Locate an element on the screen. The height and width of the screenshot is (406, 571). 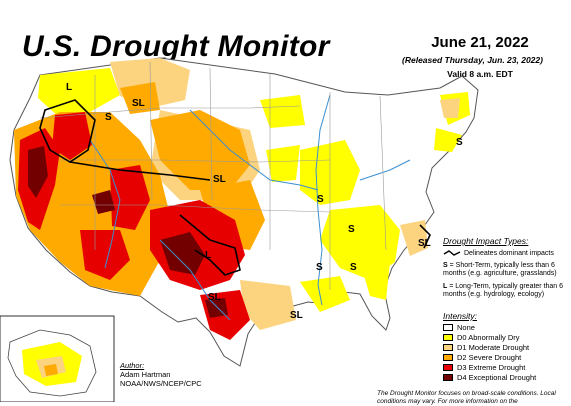
legend-item: D4 Exceptional Drought is located at coordinates (507, 377).